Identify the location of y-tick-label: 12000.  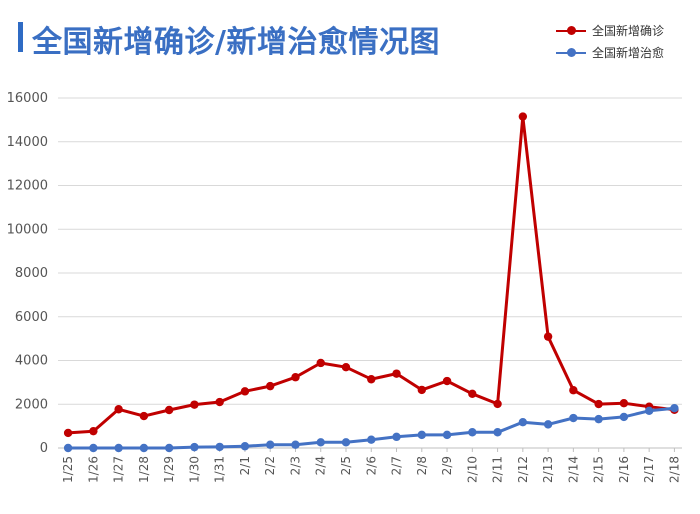
(27, 186).